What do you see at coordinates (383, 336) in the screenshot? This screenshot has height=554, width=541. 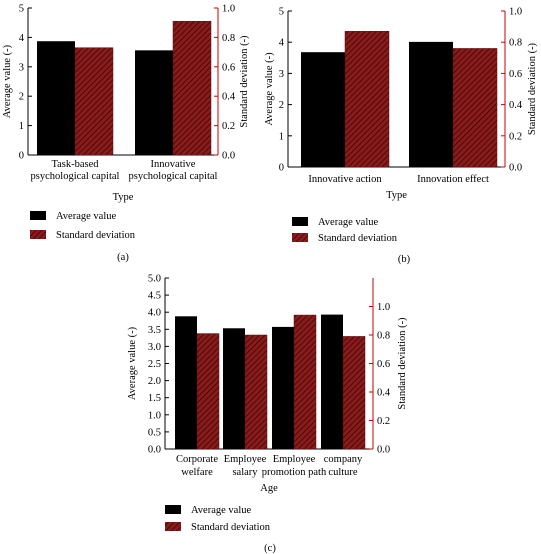 I see `panel-c-y2-tick-label: 0.8` at bounding box center [383, 336].